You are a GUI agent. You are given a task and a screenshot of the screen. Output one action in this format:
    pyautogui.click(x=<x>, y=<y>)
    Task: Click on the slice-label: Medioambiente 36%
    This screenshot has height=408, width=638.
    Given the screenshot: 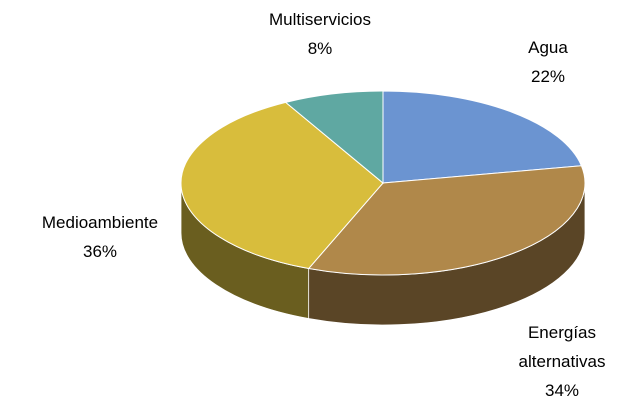 What is the action you would take?
    pyautogui.click(x=100, y=237)
    